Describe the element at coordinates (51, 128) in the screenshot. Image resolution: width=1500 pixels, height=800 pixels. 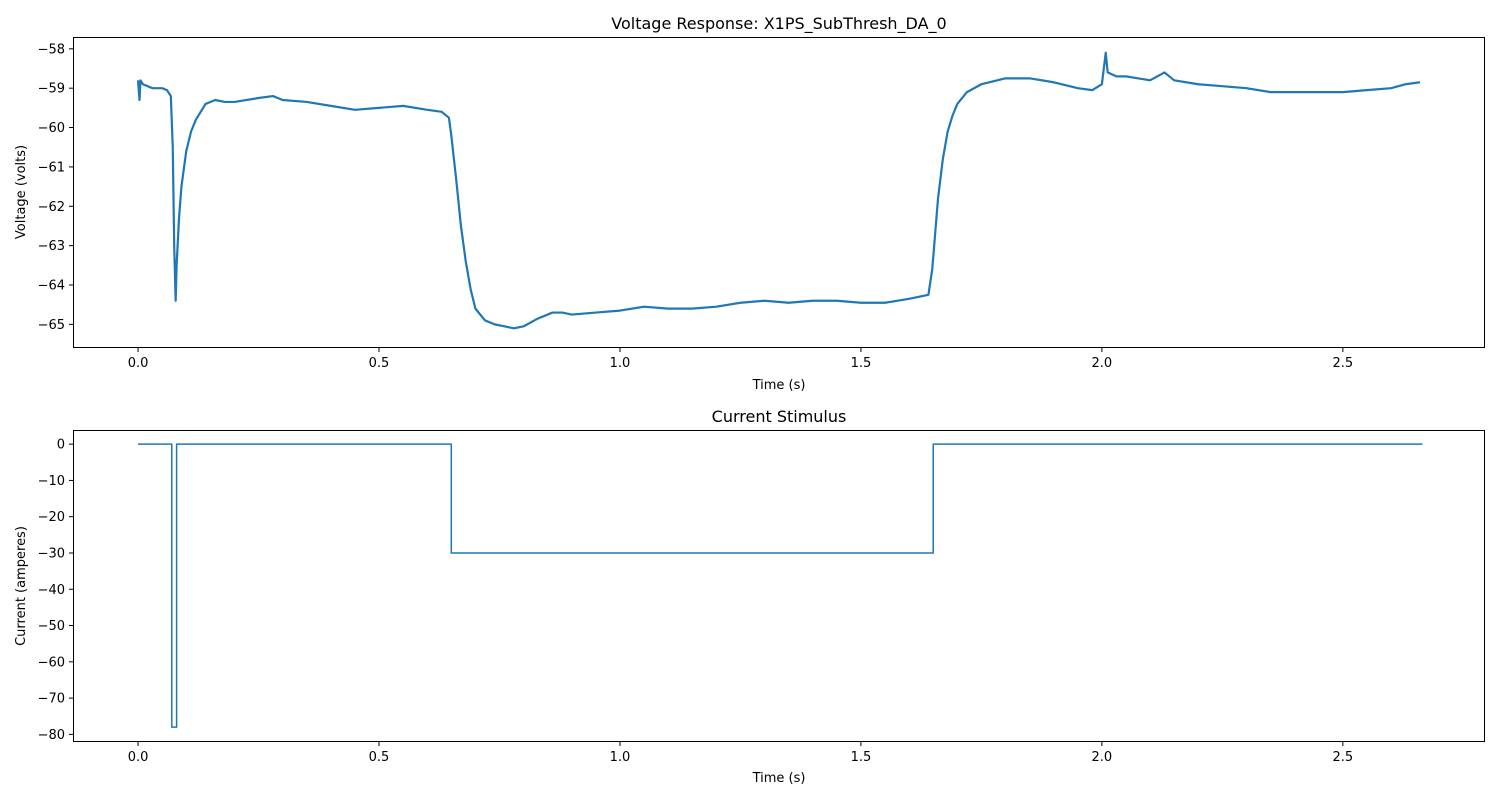
I see `voltage-y-tick-label: −60` at that location.